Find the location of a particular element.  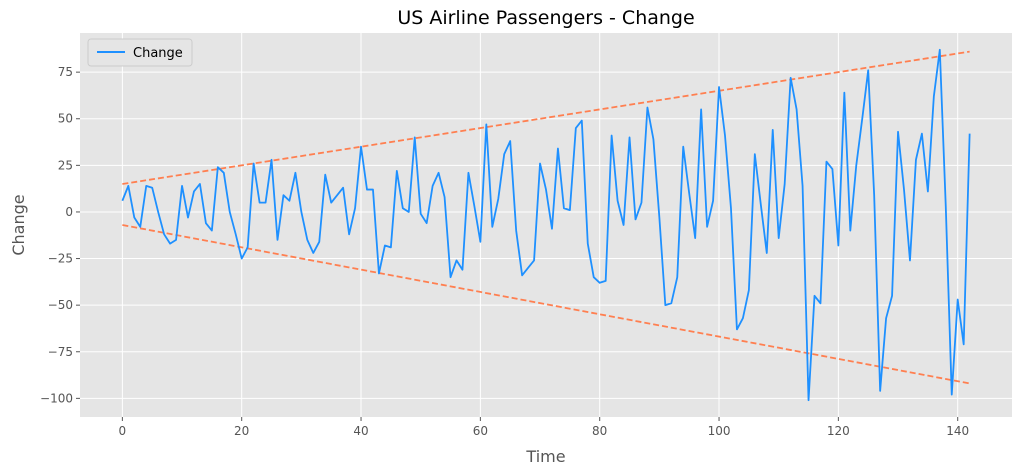

y-axis-title: Change is located at coordinates (18, 224).